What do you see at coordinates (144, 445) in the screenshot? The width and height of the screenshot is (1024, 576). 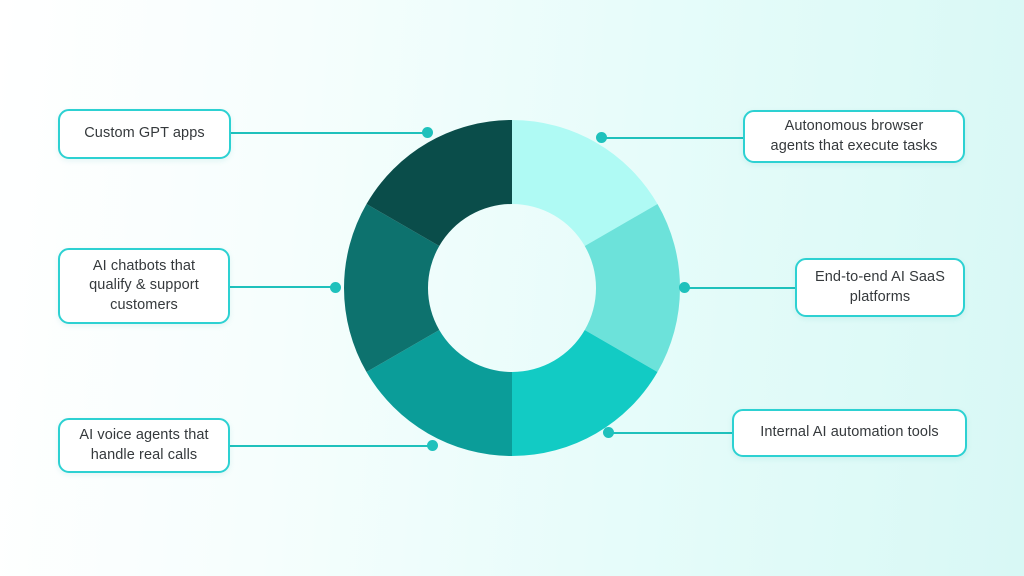 I see `callout-ai-voice-agents: AI voice agents that handle real calls` at bounding box center [144, 445].